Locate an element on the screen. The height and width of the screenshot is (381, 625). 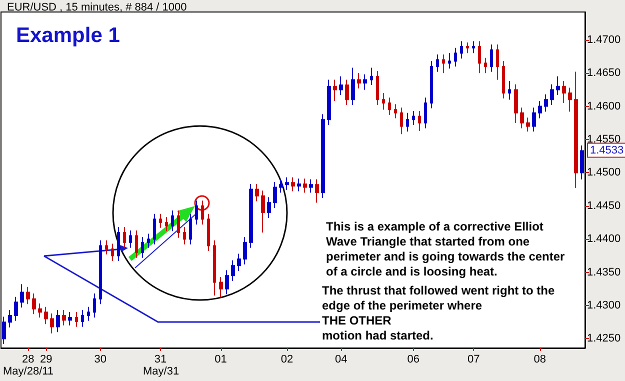
text: May/31 is located at coordinates (161, 372).